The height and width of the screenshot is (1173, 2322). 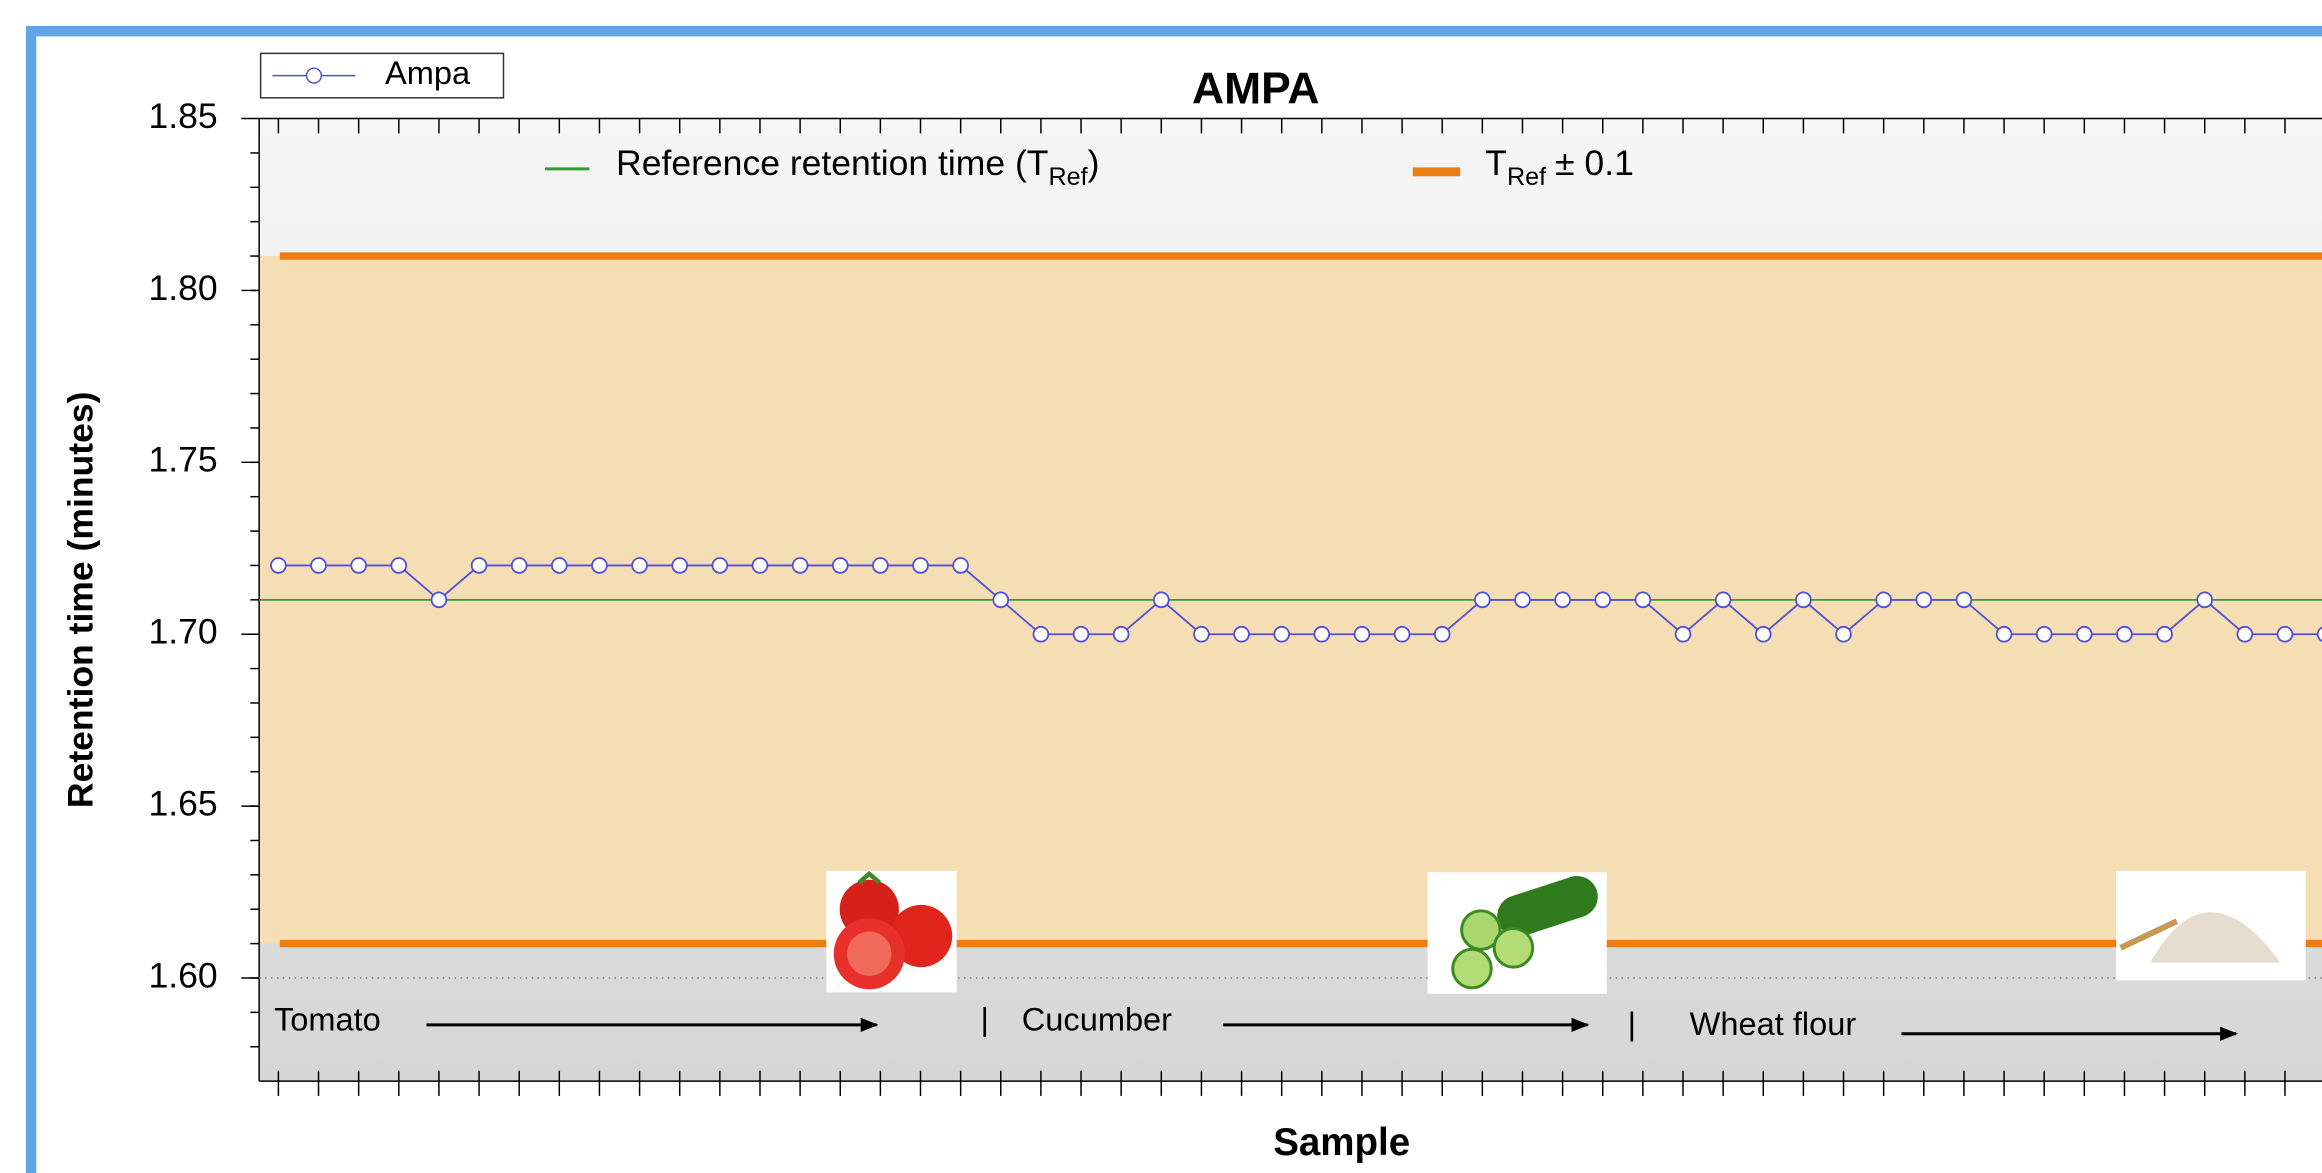 I want to click on legend: Ampa, so click(x=382, y=75).